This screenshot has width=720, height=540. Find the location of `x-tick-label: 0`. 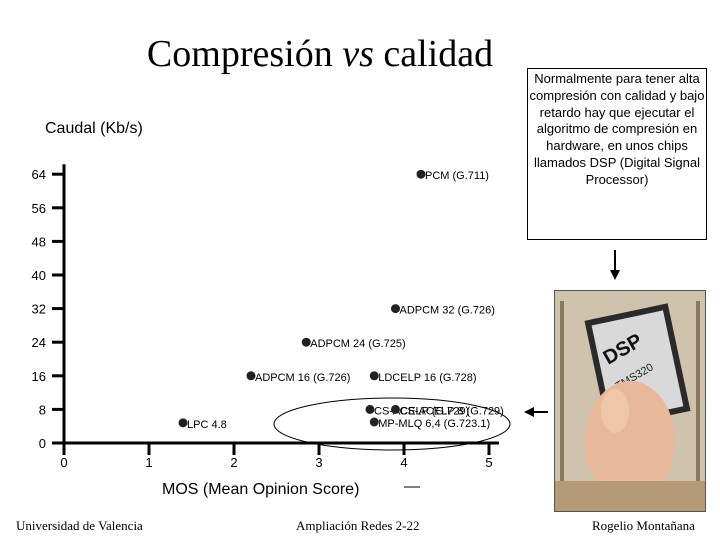

x-tick-label: 0 is located at coordinates (63, 462).